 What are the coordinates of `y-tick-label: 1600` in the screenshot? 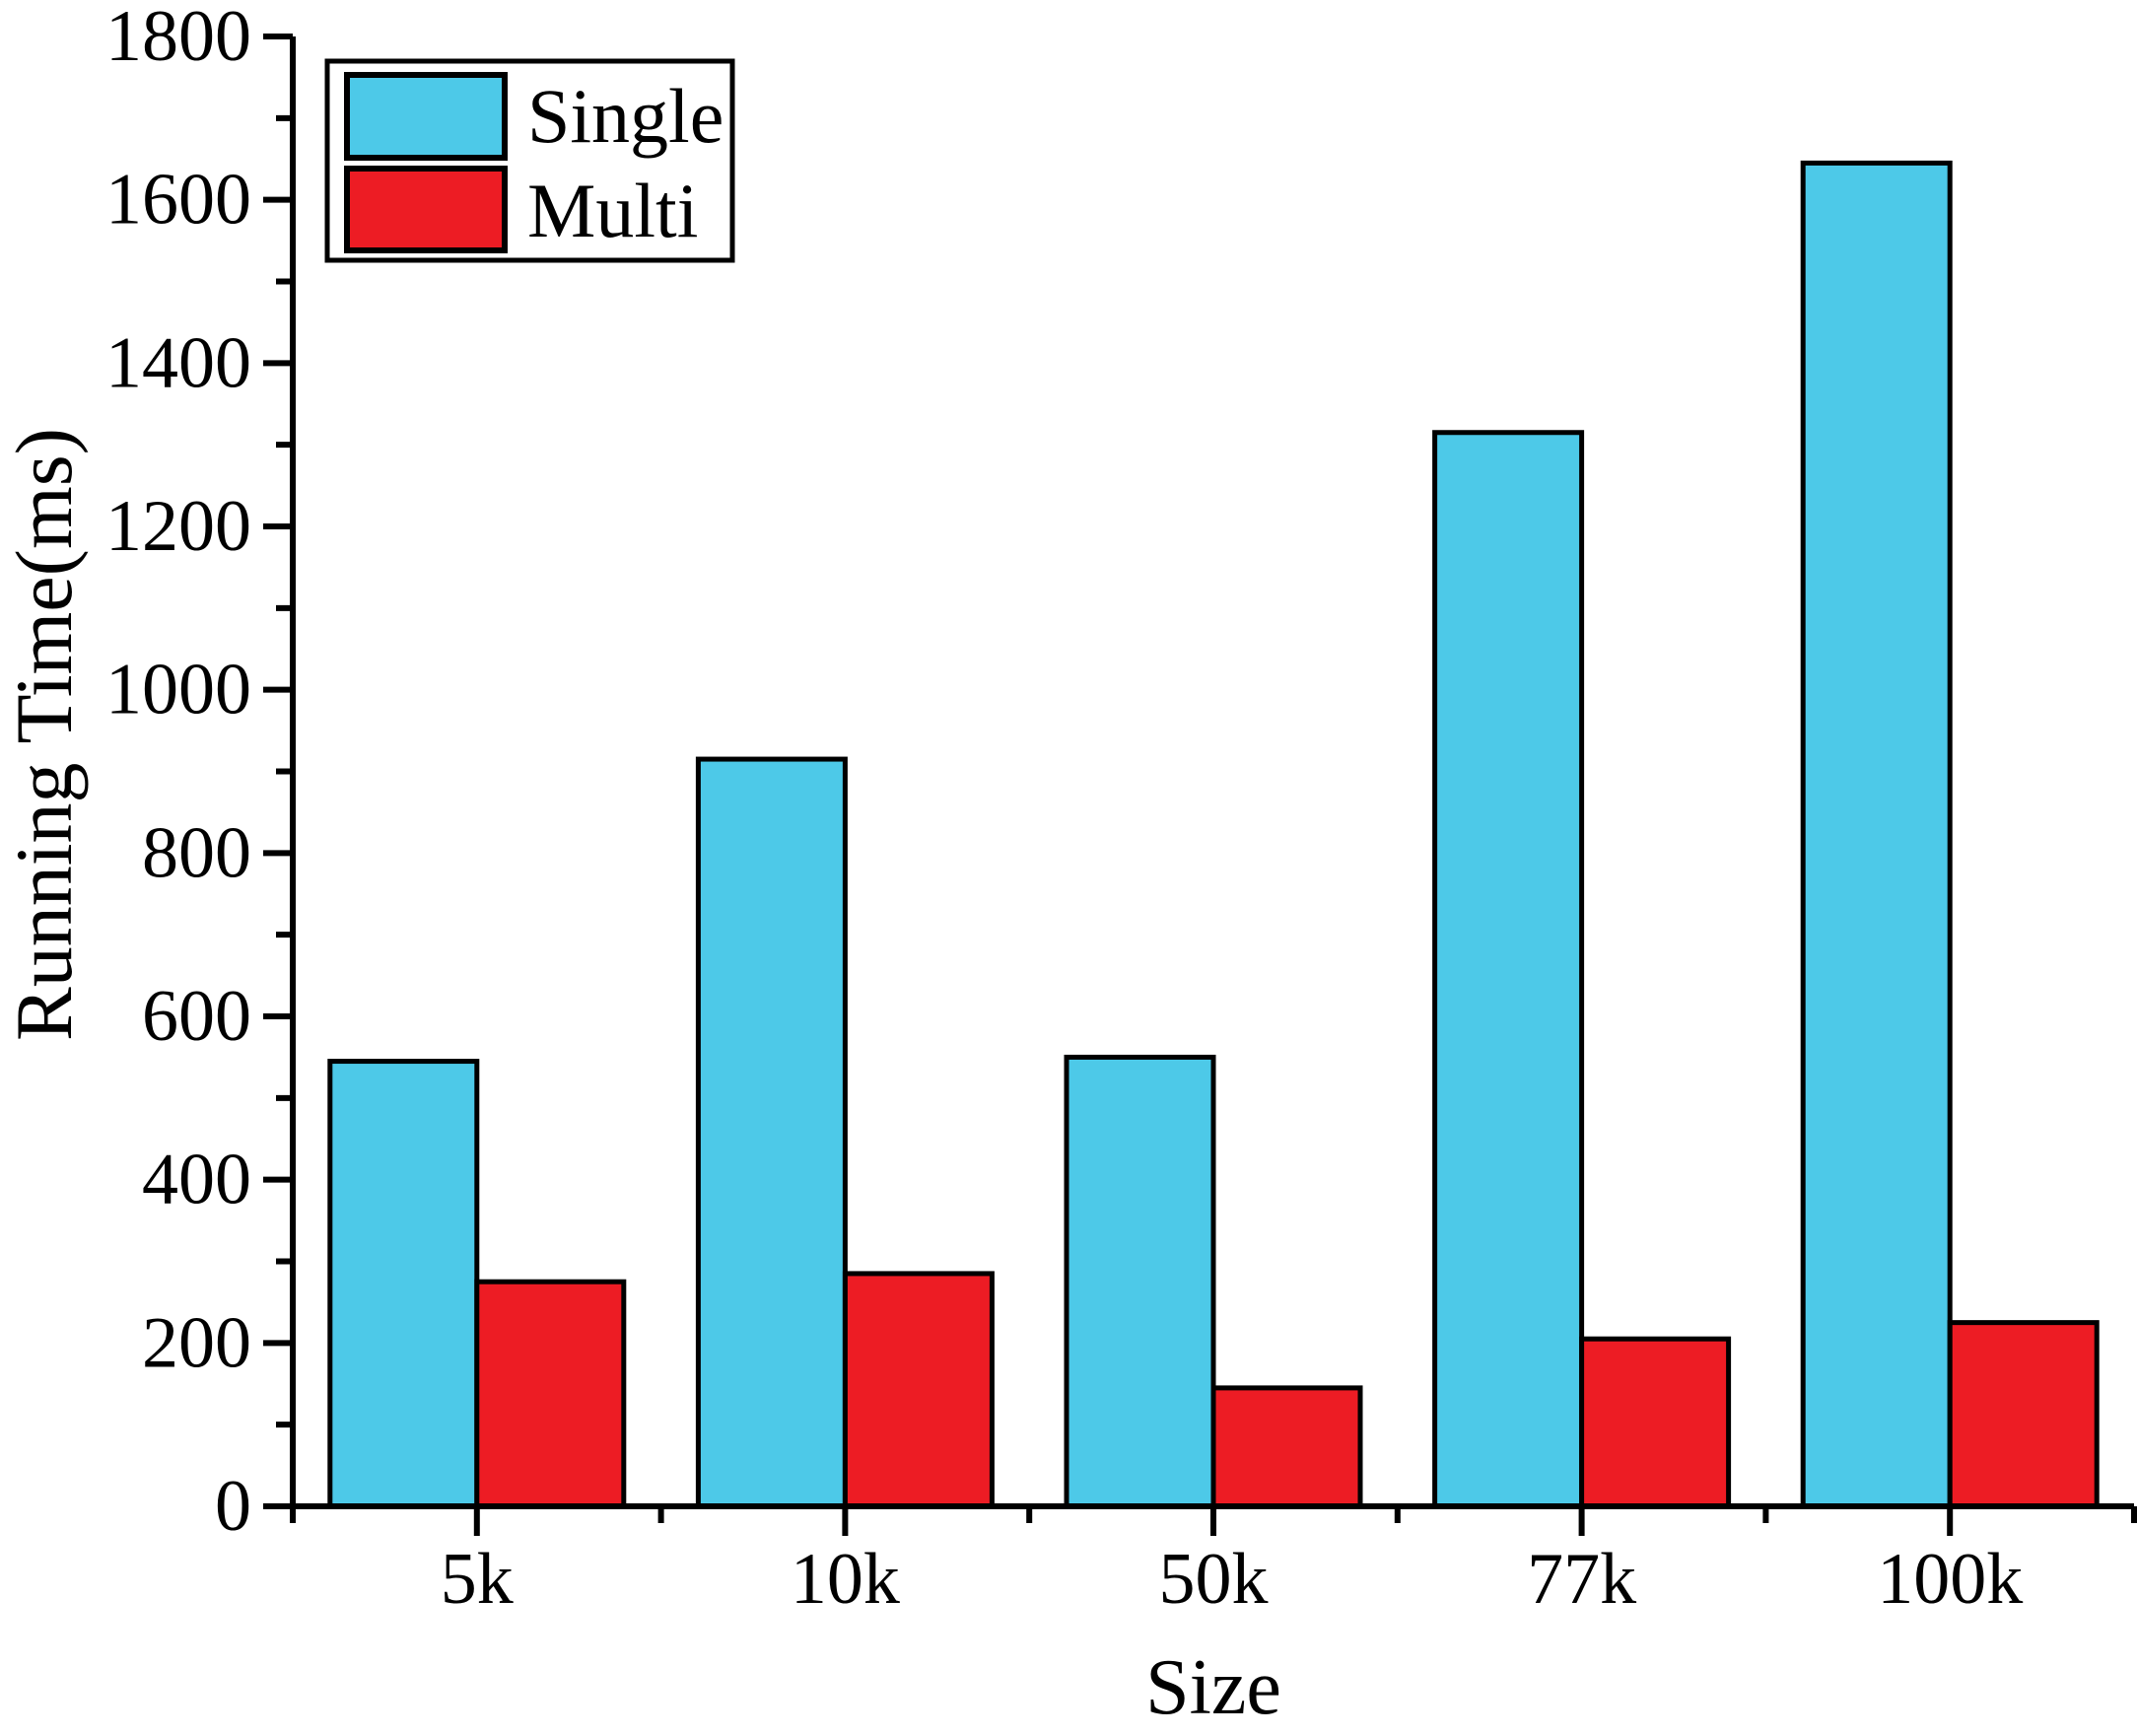 It's located at (178, 200).